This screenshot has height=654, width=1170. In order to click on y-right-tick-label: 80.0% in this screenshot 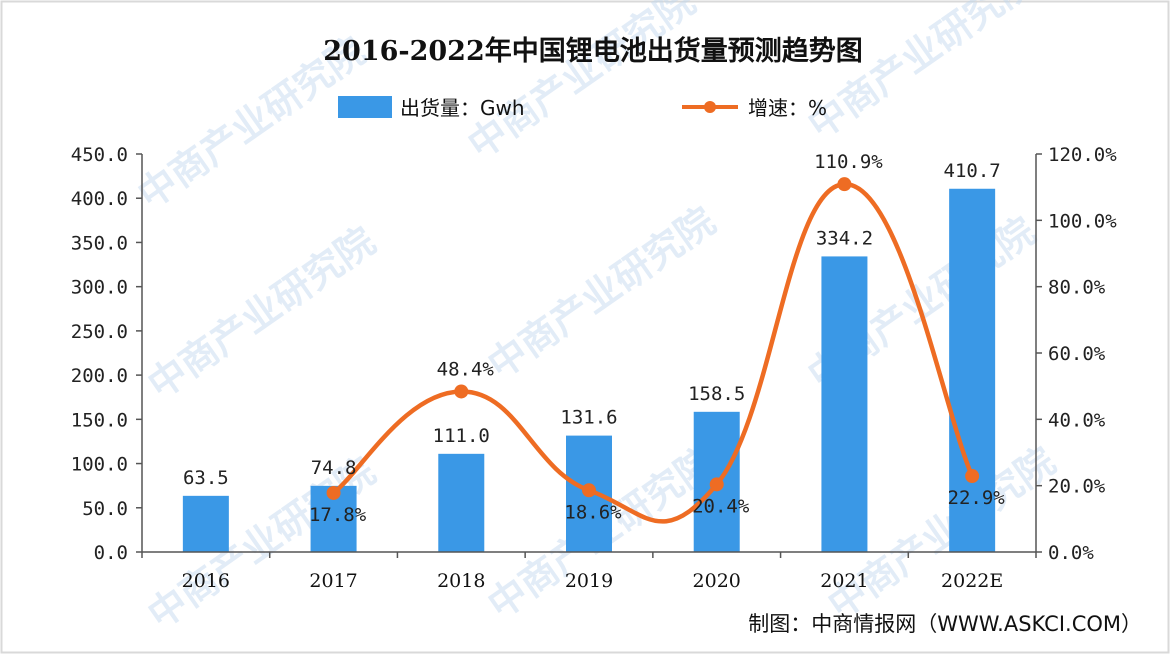, I will do `click(1077, 288)`.